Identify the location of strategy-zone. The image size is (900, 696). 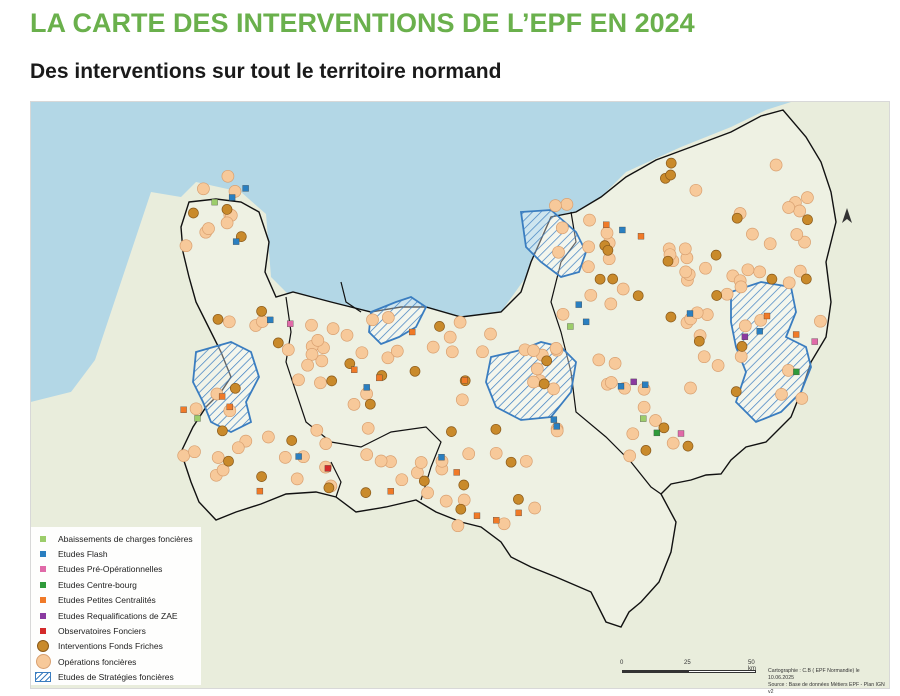
(553, 243).